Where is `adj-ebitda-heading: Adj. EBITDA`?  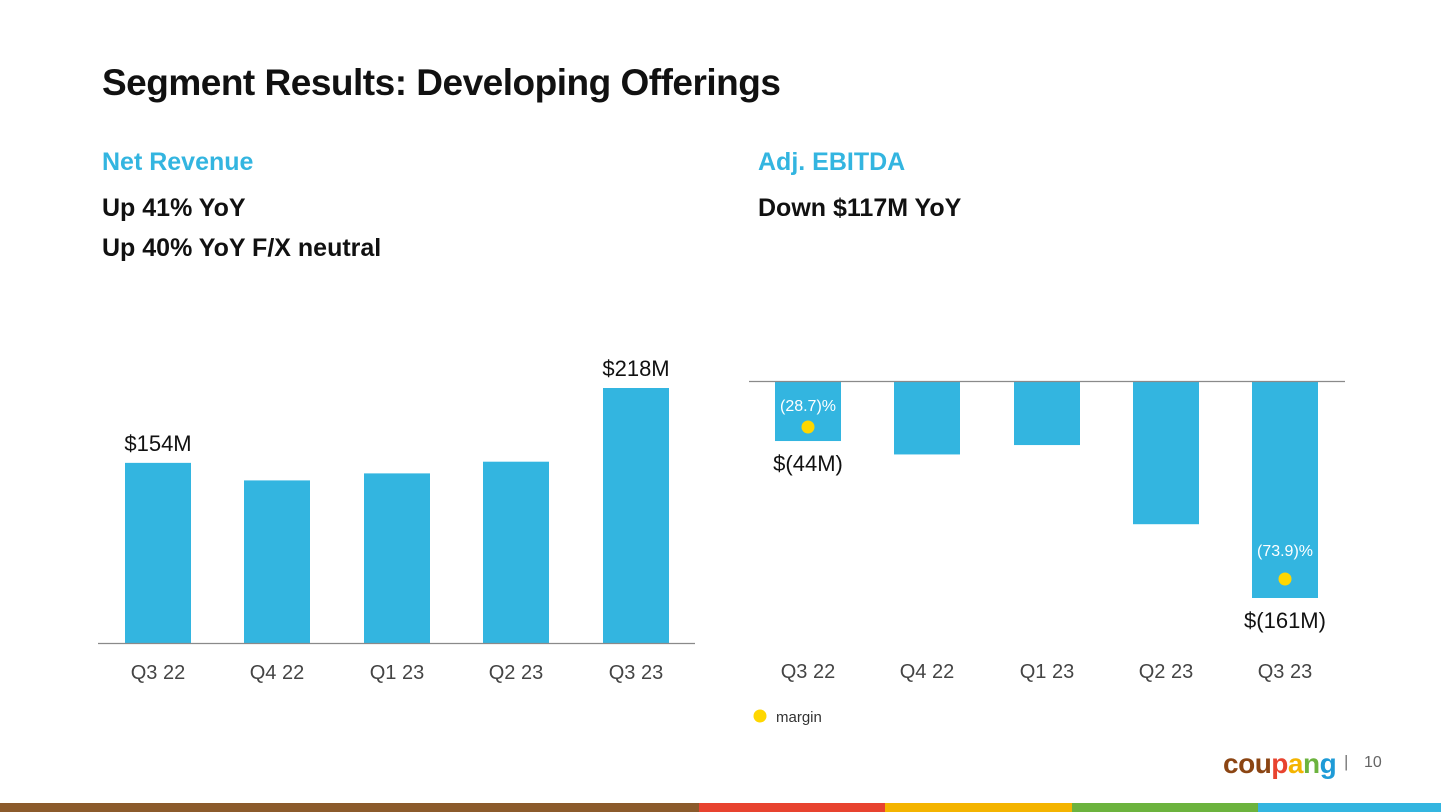 adj-ebitda-heading: Adj. EBITDA is located at coordinates (832, 162).